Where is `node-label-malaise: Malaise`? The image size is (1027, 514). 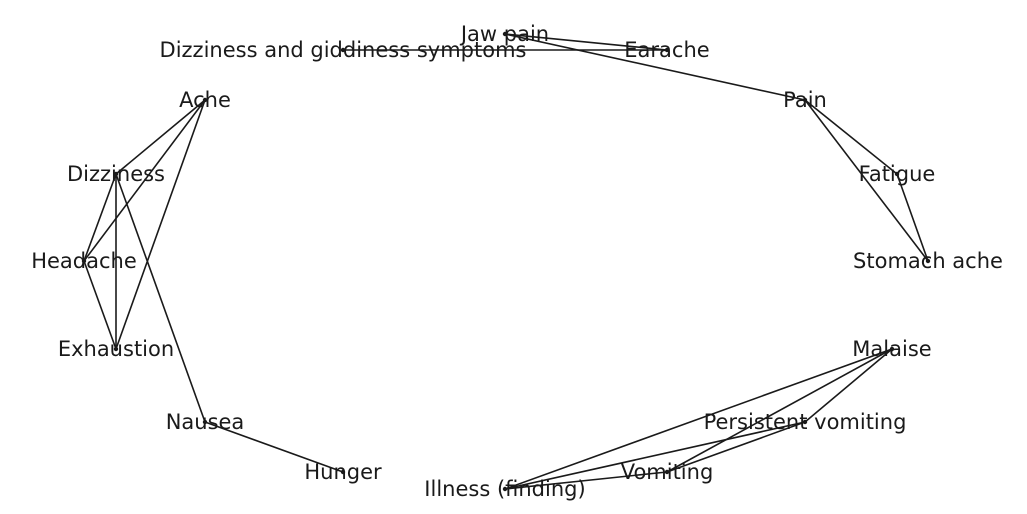 node-label-malaise: Malaise is located at coordinates (891, 349).